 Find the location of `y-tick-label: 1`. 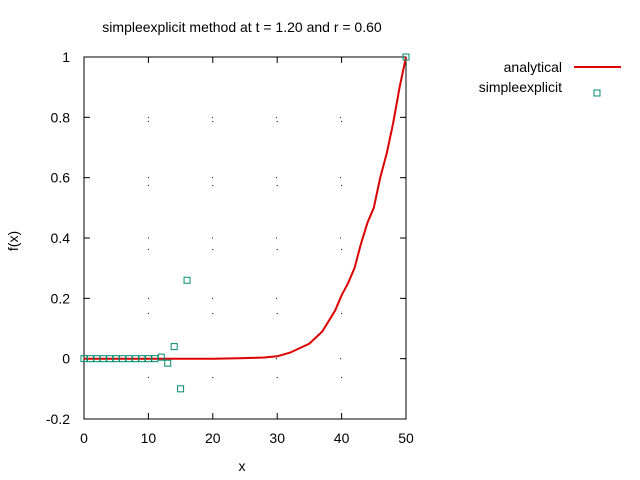

y-tick-label: 1 is located at coordinates (66, 57).